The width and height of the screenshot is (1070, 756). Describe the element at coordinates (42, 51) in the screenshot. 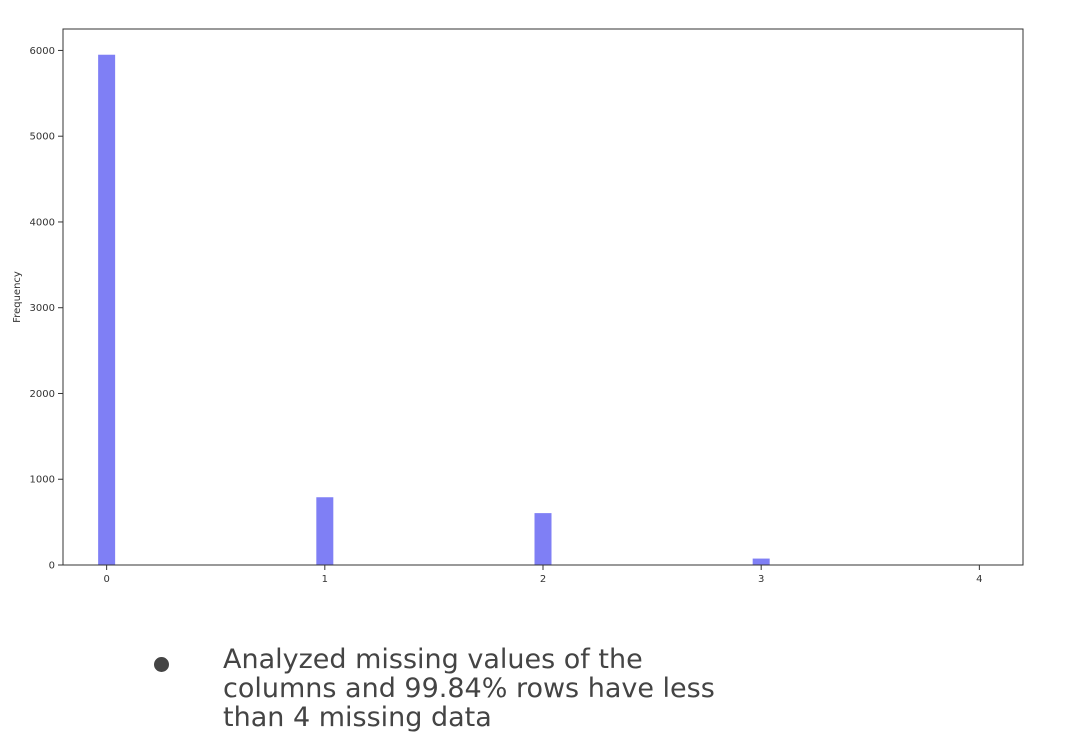

I see `y-tick-label: 6000` at that location.